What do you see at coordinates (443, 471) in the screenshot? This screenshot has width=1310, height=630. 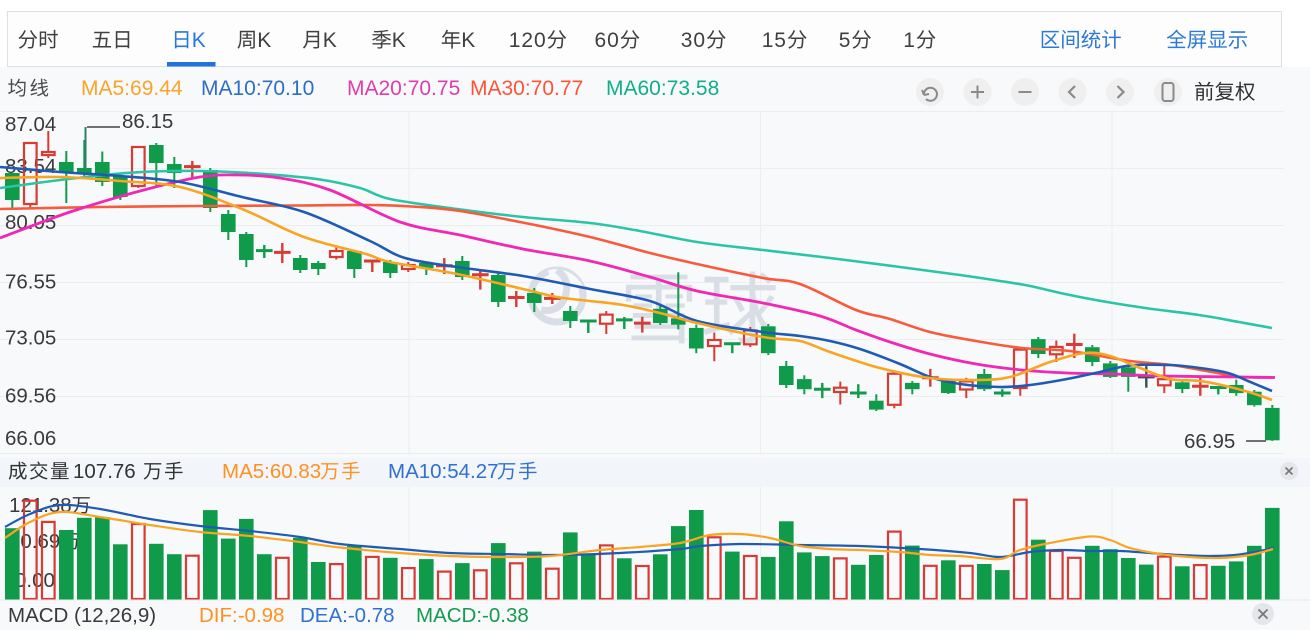 I see `svg-text: MA10:54.27` at bounding box center [443, 471].